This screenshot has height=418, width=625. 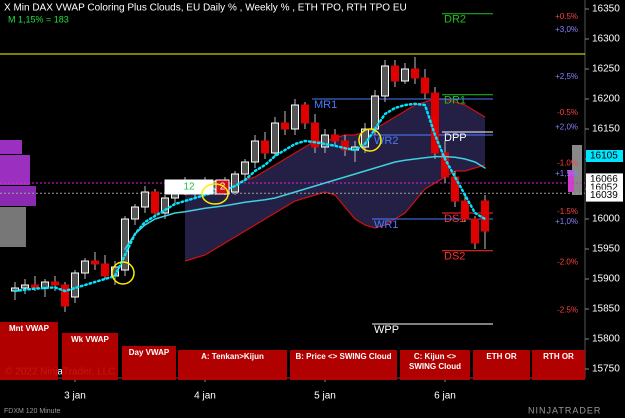 I want to click on price-marker-label: 16105, so click(x=604, y=156).